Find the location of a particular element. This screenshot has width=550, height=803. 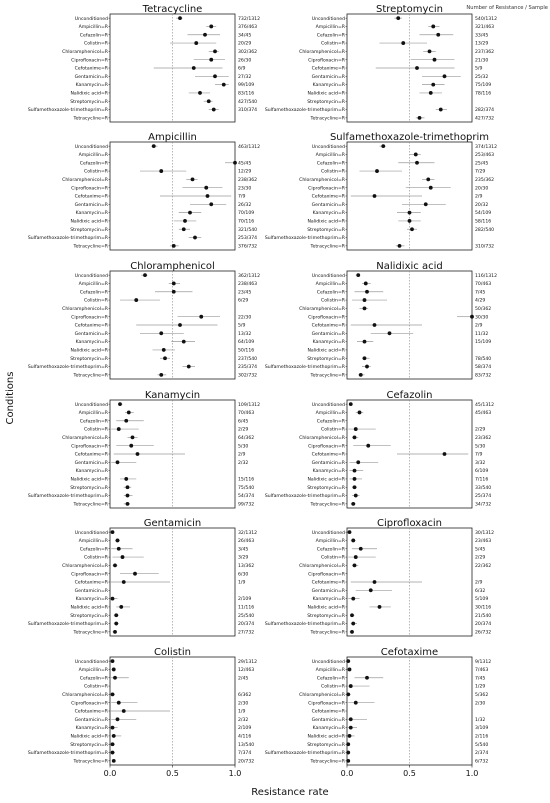

count-label: 6/9 is located at coordinates (241, 69).